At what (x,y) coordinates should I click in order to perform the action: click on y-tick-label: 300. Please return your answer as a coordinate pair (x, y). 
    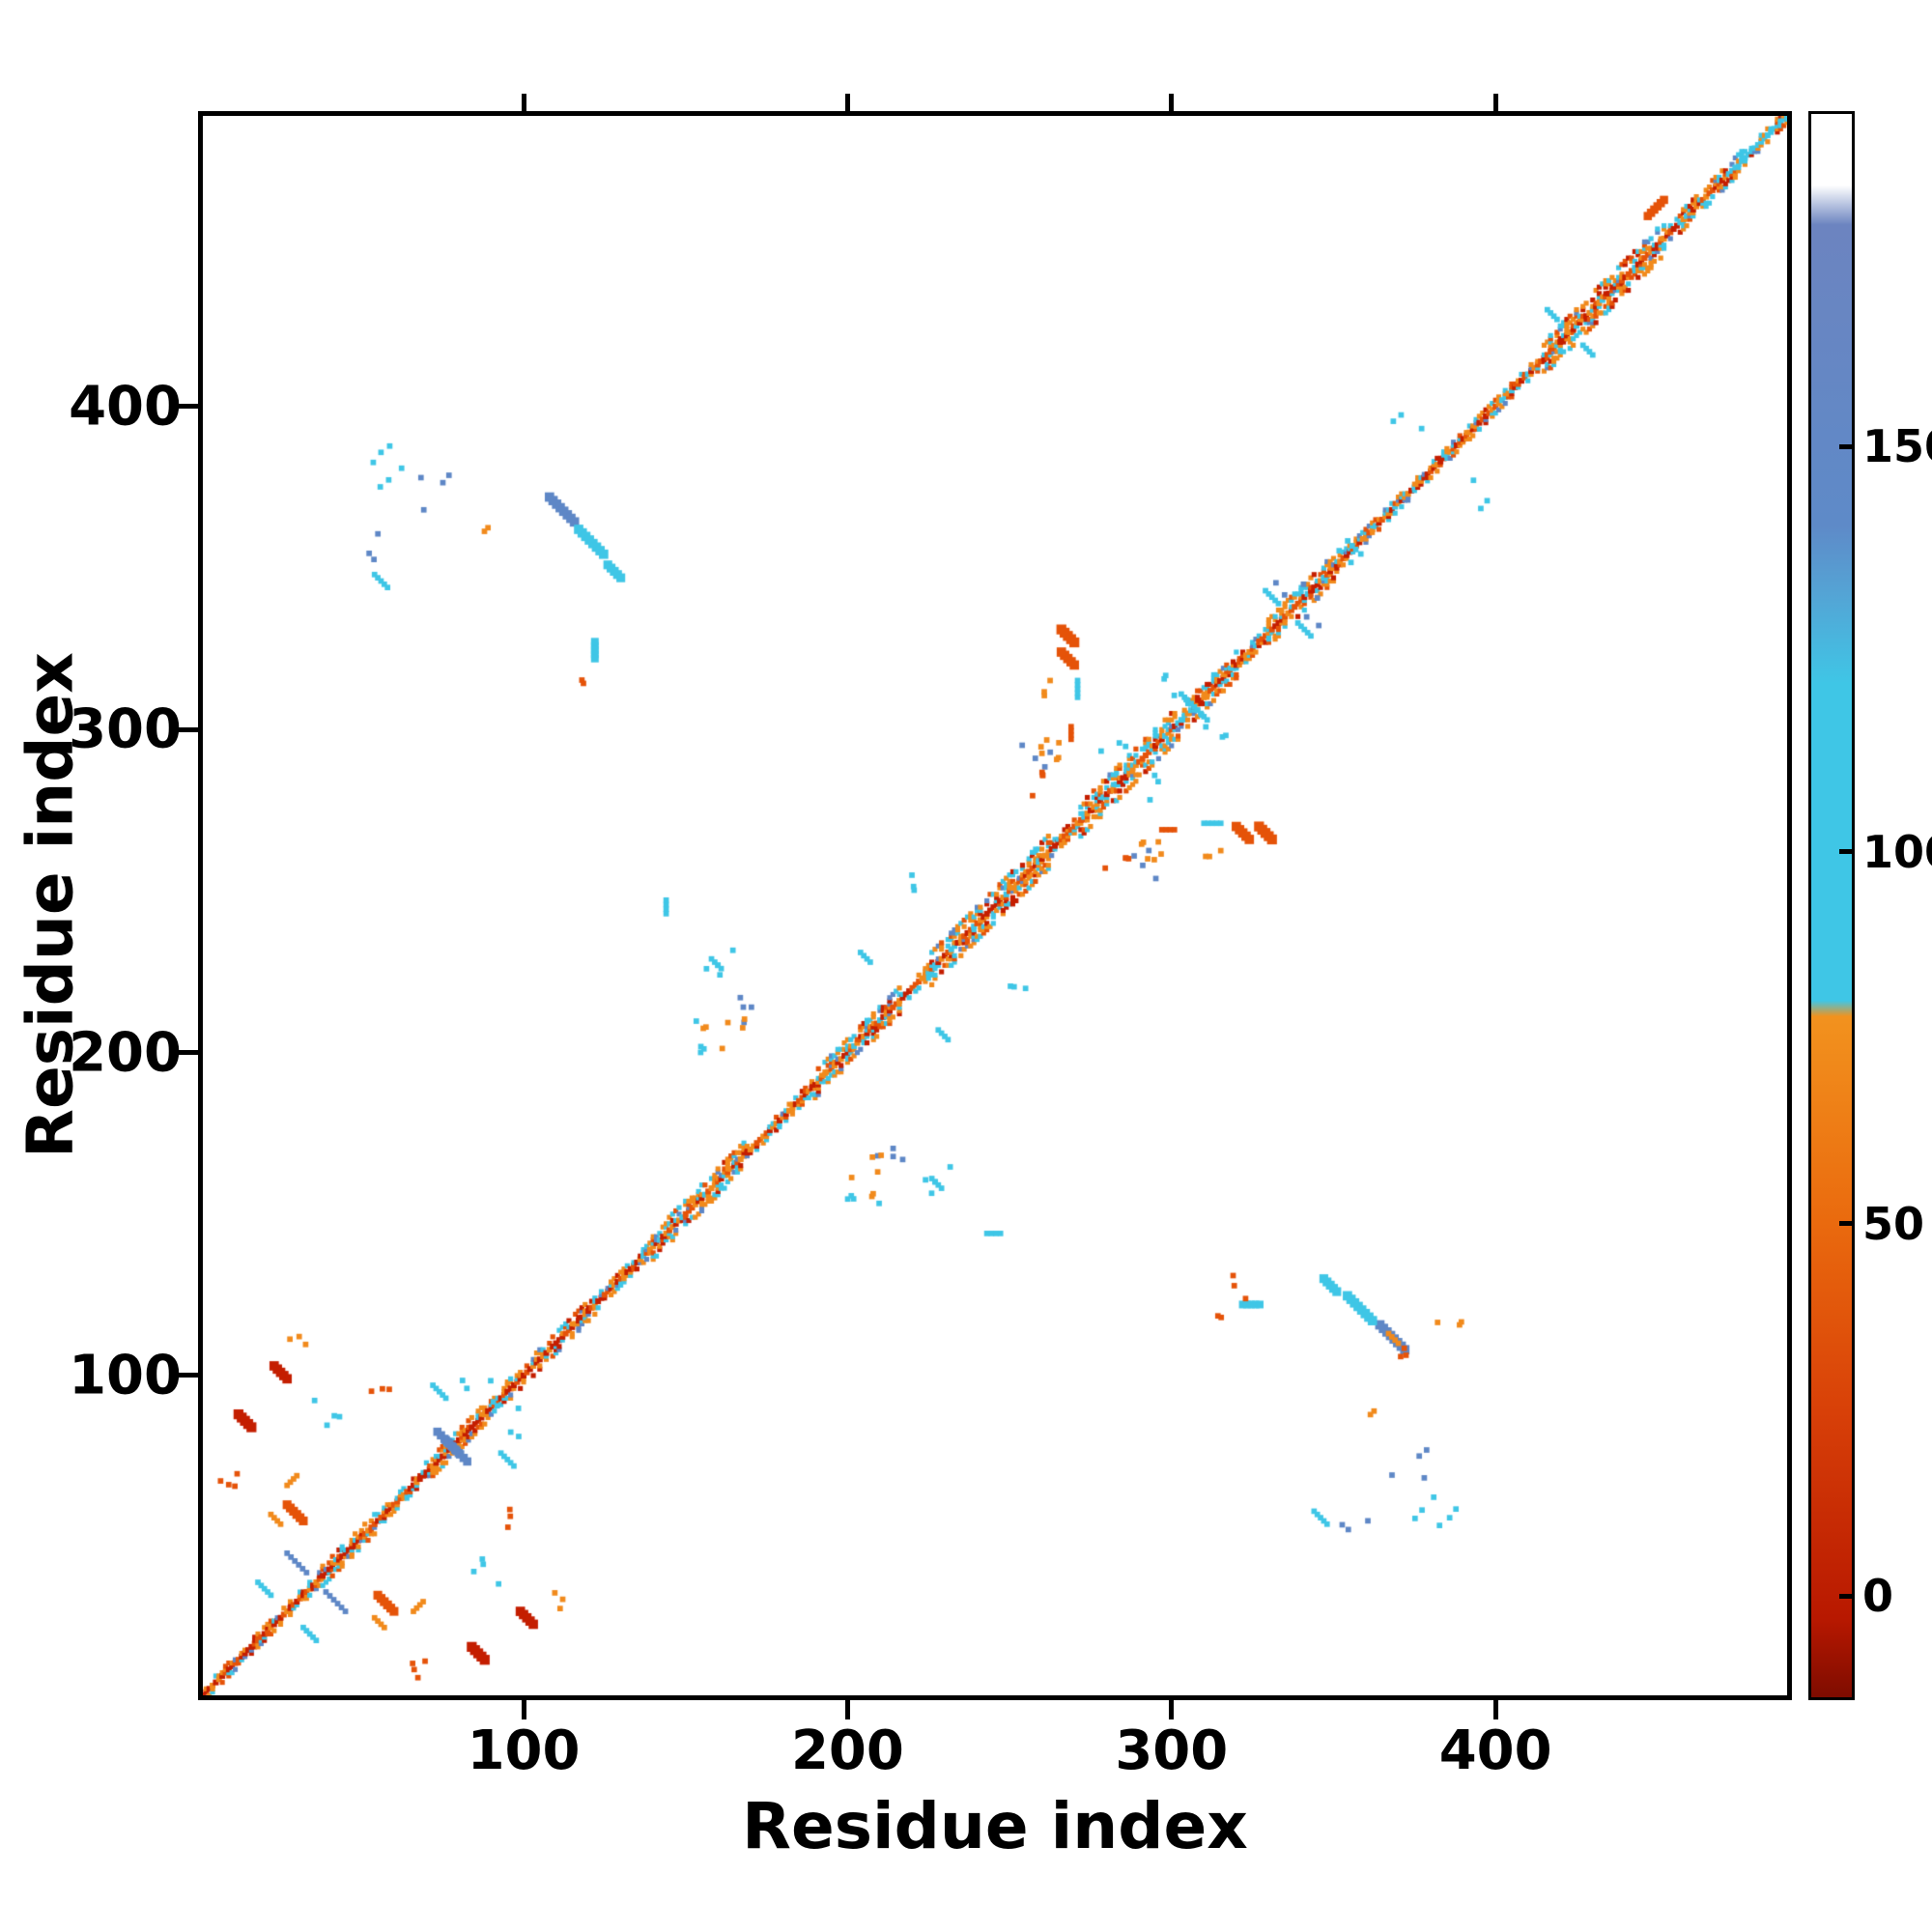
    Looking at the image, I should click on (125, 729).